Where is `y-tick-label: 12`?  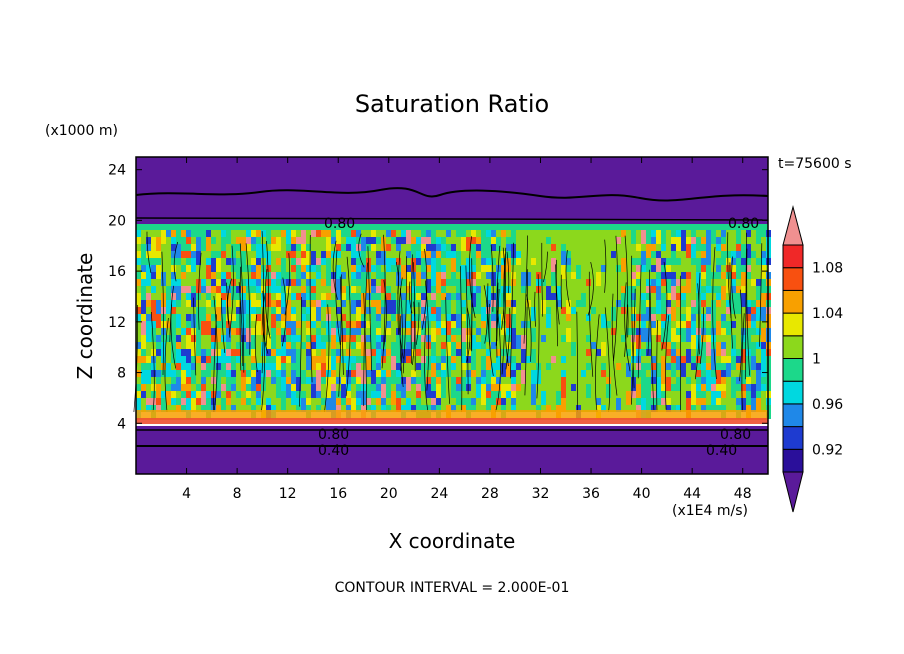 y-tick-label: 12 is located at coordinates (117, 323).